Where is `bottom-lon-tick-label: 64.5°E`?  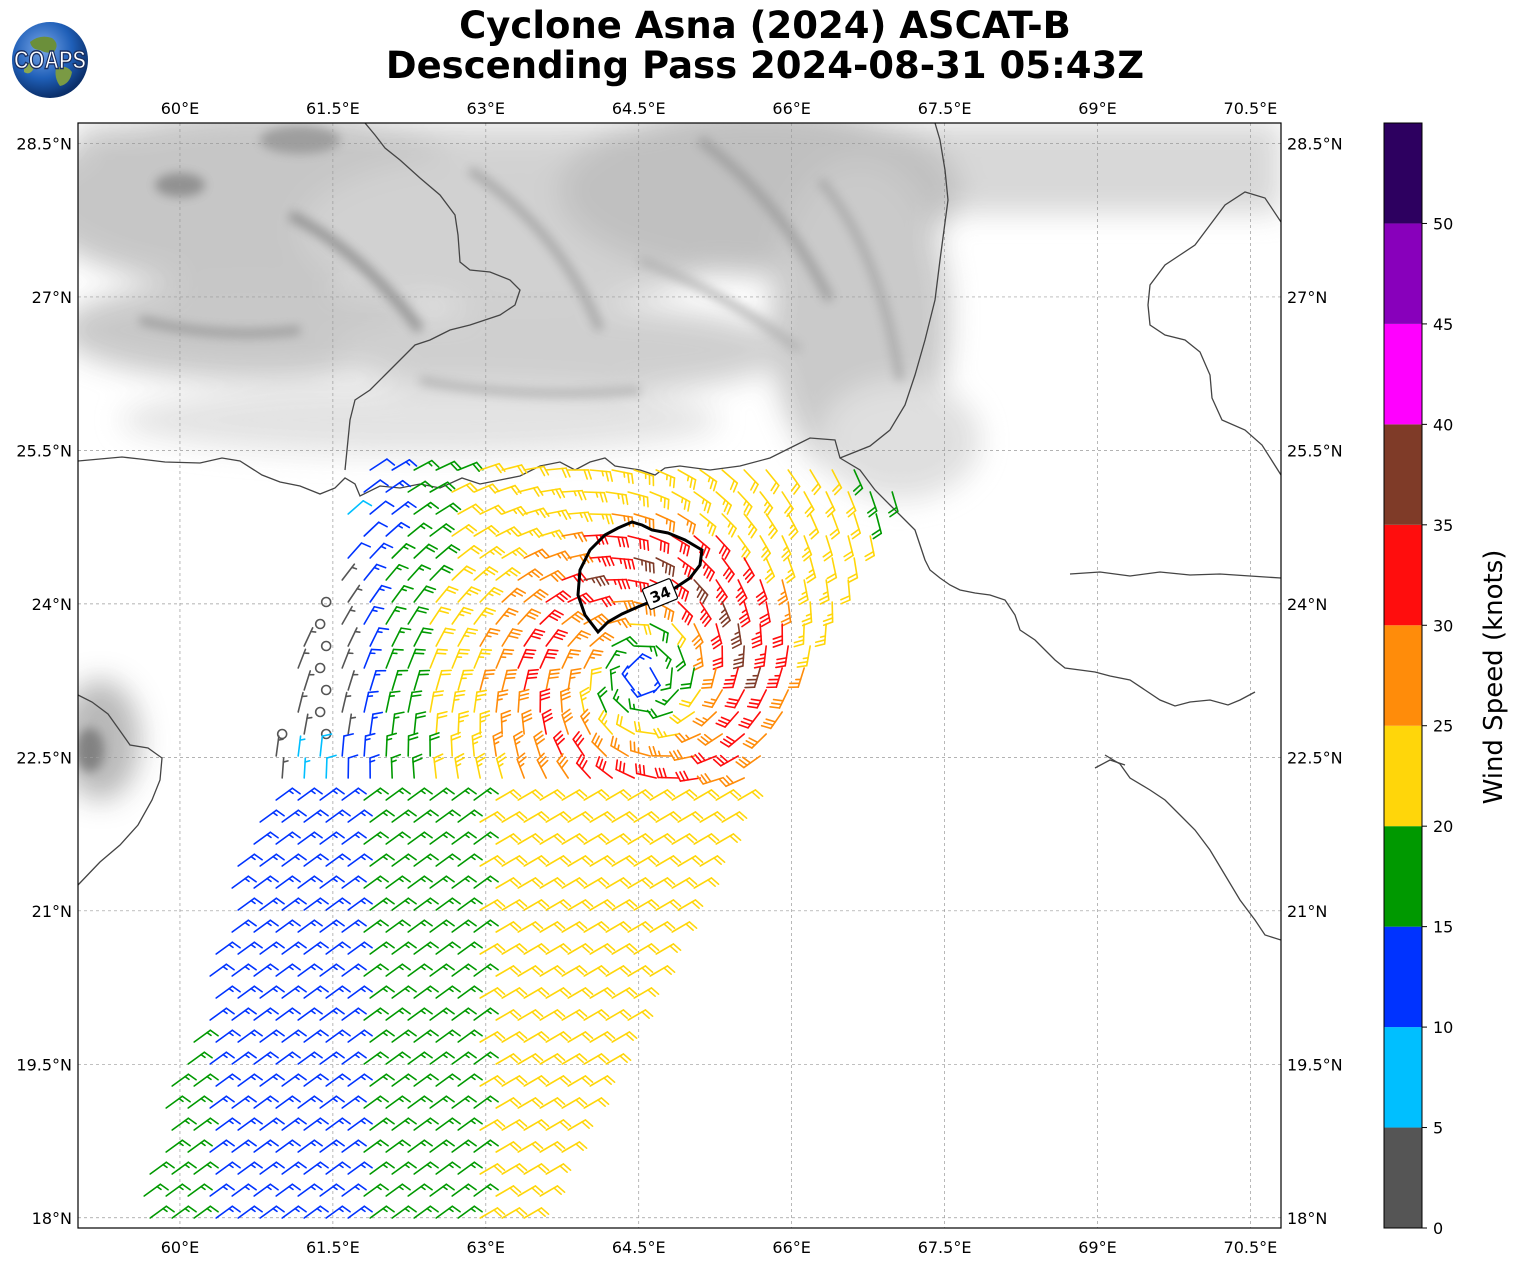 bottom-lon-tick-label: 64.5°E is located at coordinates (639, 1247).